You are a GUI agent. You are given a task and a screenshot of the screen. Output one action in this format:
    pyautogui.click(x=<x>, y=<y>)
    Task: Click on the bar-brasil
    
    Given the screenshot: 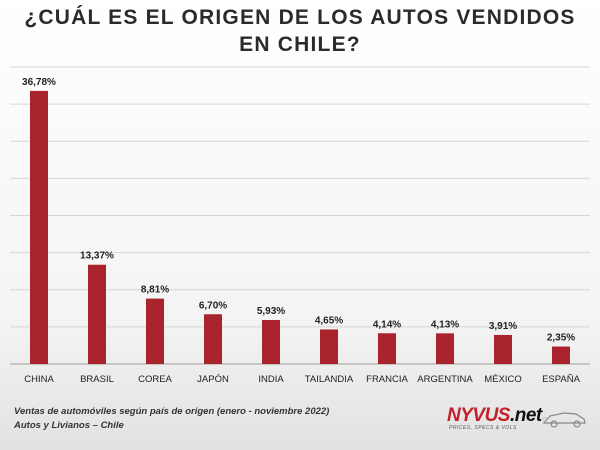 What is the action you would take?
    pyautogui.click(x=97, y=314)
    